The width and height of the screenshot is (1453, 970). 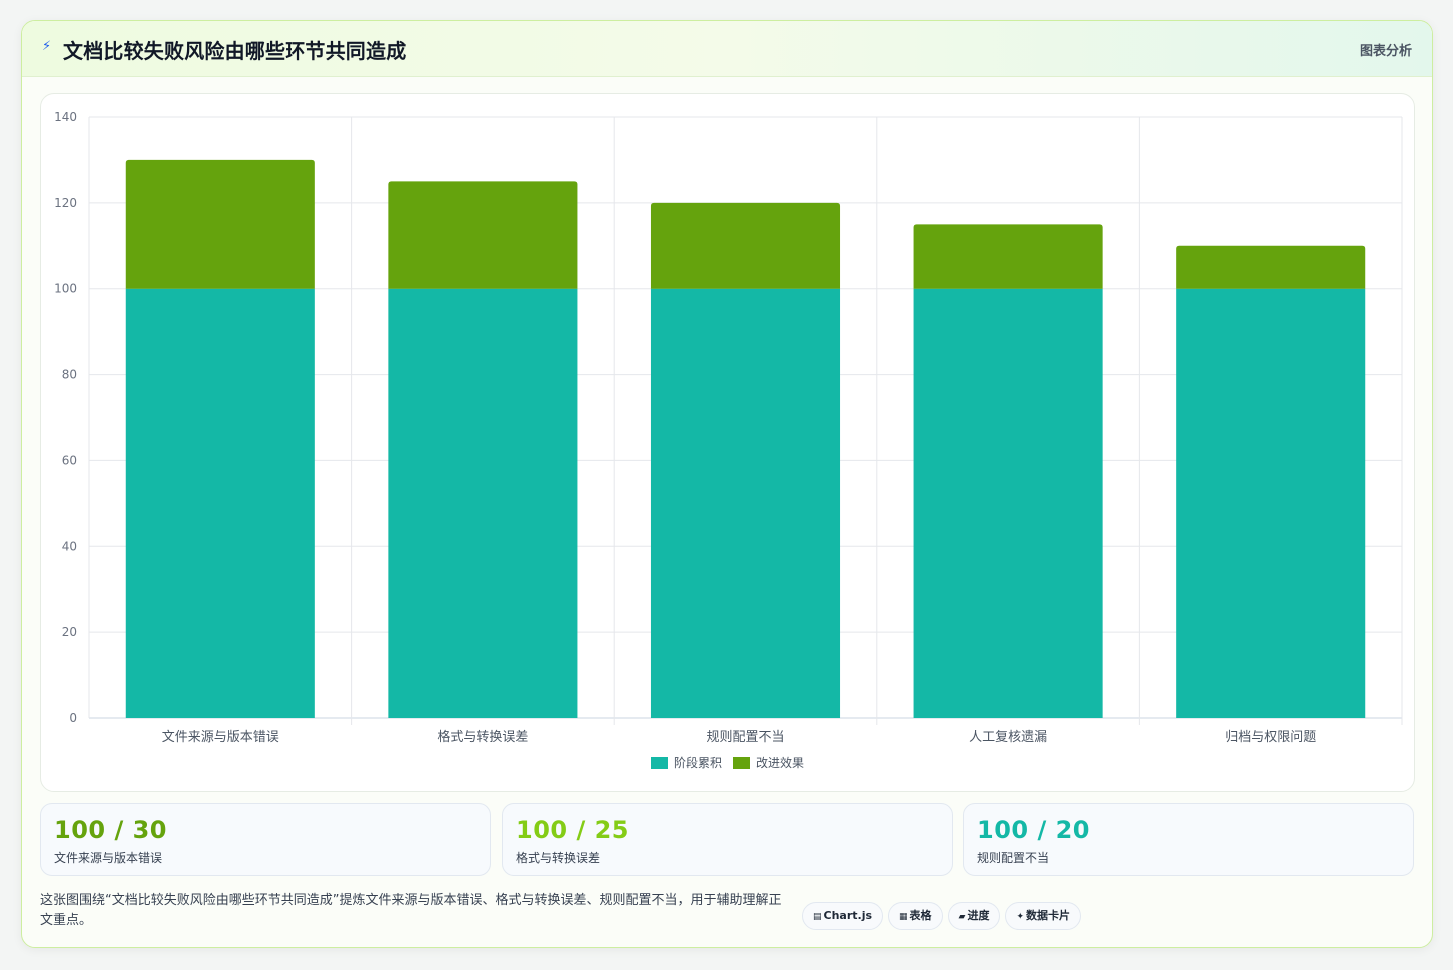 I want to click on x-tick-label: 文件来源与版本错误, so click(x=220, y=737).